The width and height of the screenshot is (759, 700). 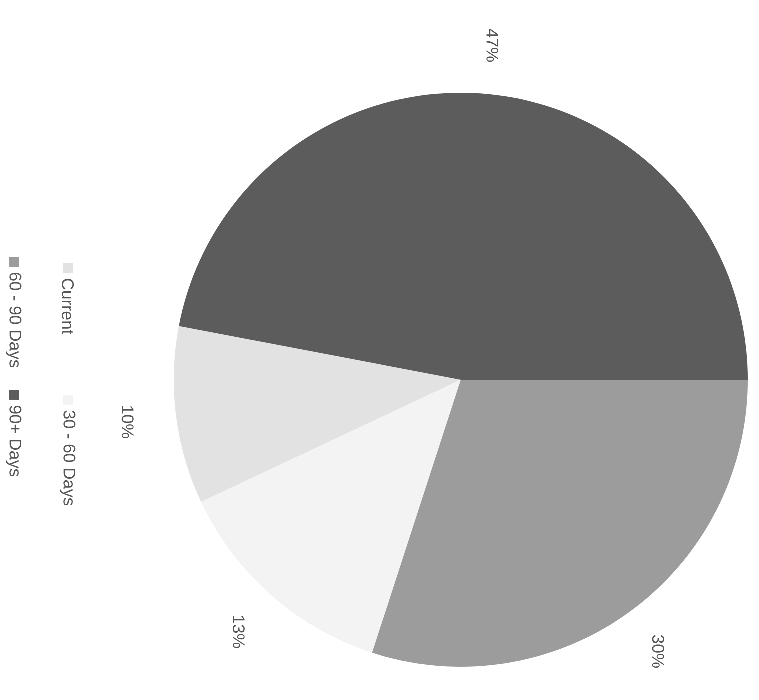 What do you see at coordinates (68, 458) in the screenshot?
I see `legend-label: 30 - 60 Days` at bounding box center [68, 458].